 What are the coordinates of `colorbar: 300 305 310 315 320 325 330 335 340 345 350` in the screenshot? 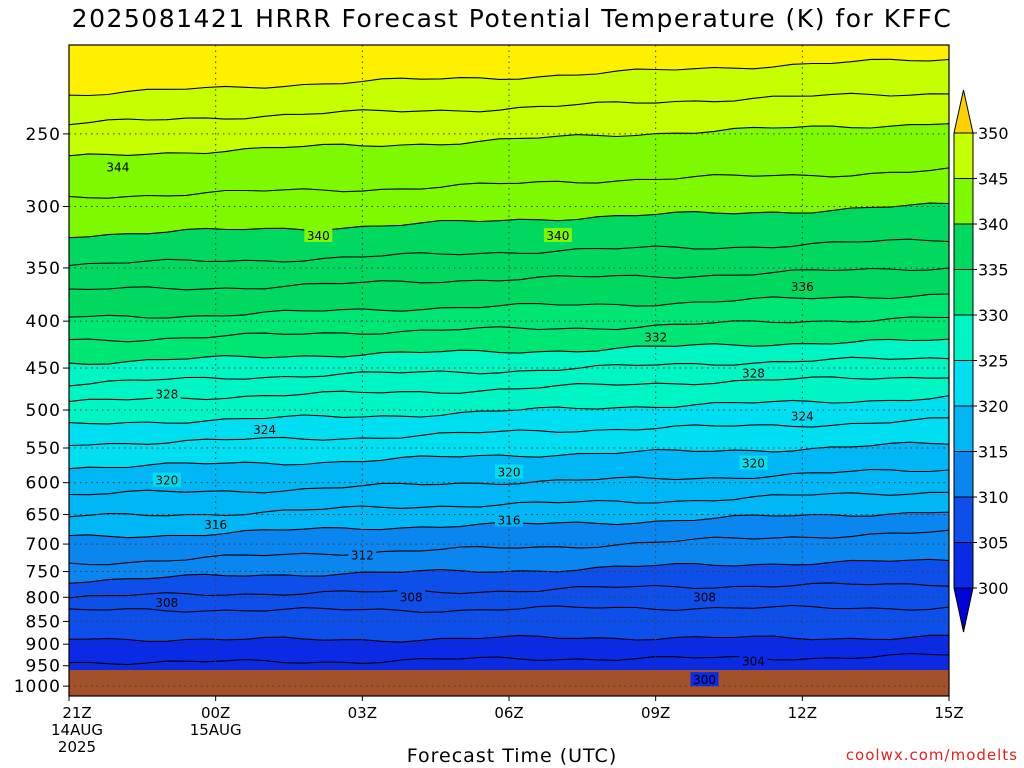 It's located at (981, 361).